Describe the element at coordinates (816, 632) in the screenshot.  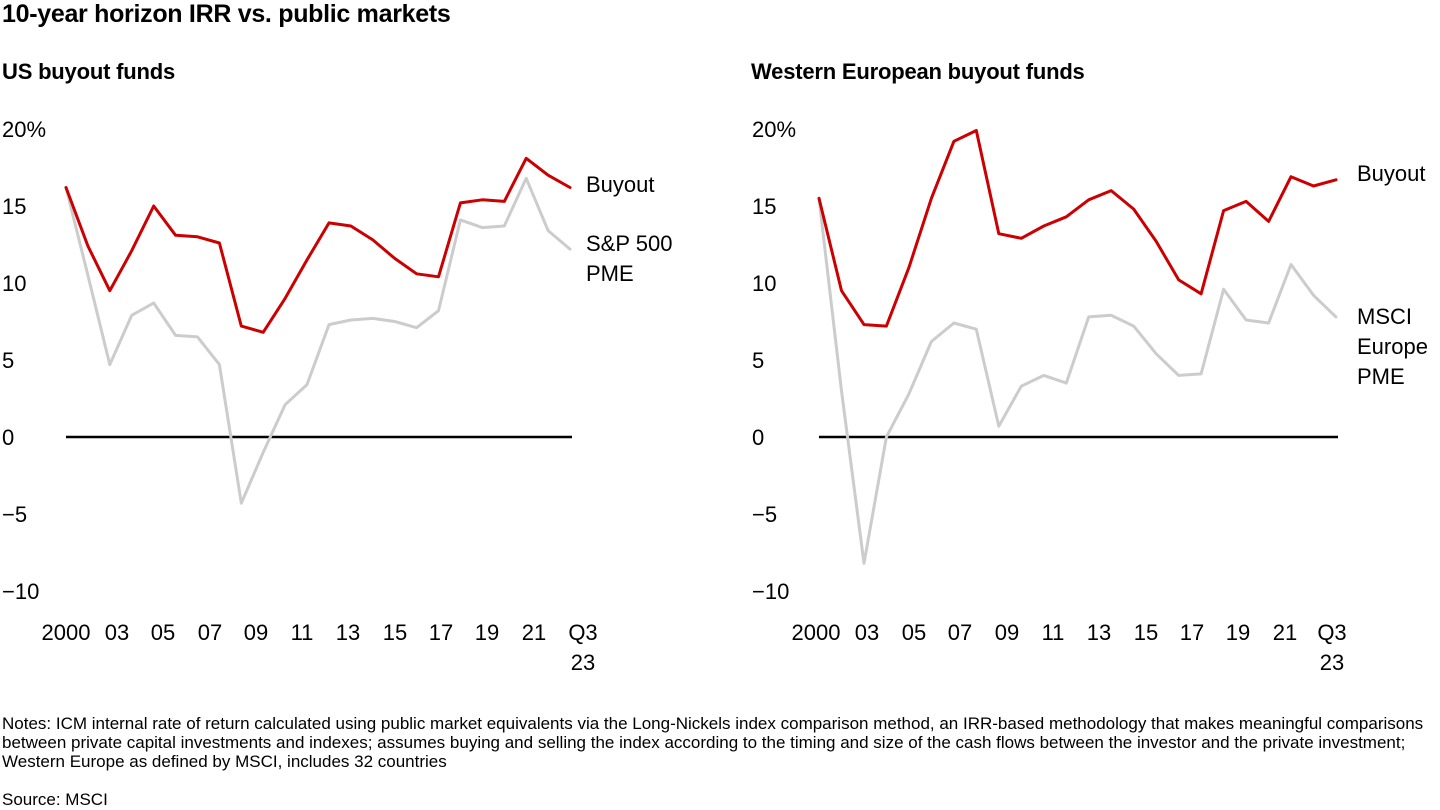
I see `eu-xtick-label: 2000` at that location.